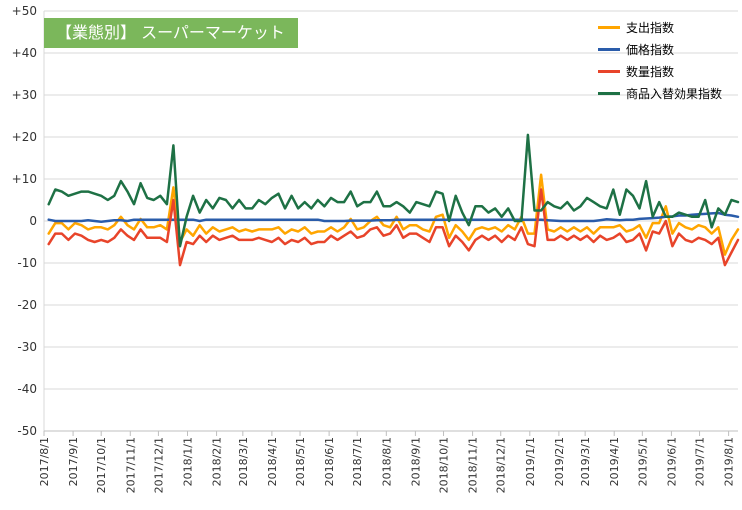 This screenshot has width=742, height=510. What do you see at coordinates (585, 461) in the screenshot?
I see `x-tick-label: 2019/3/1` at bounding box center [585, 461].